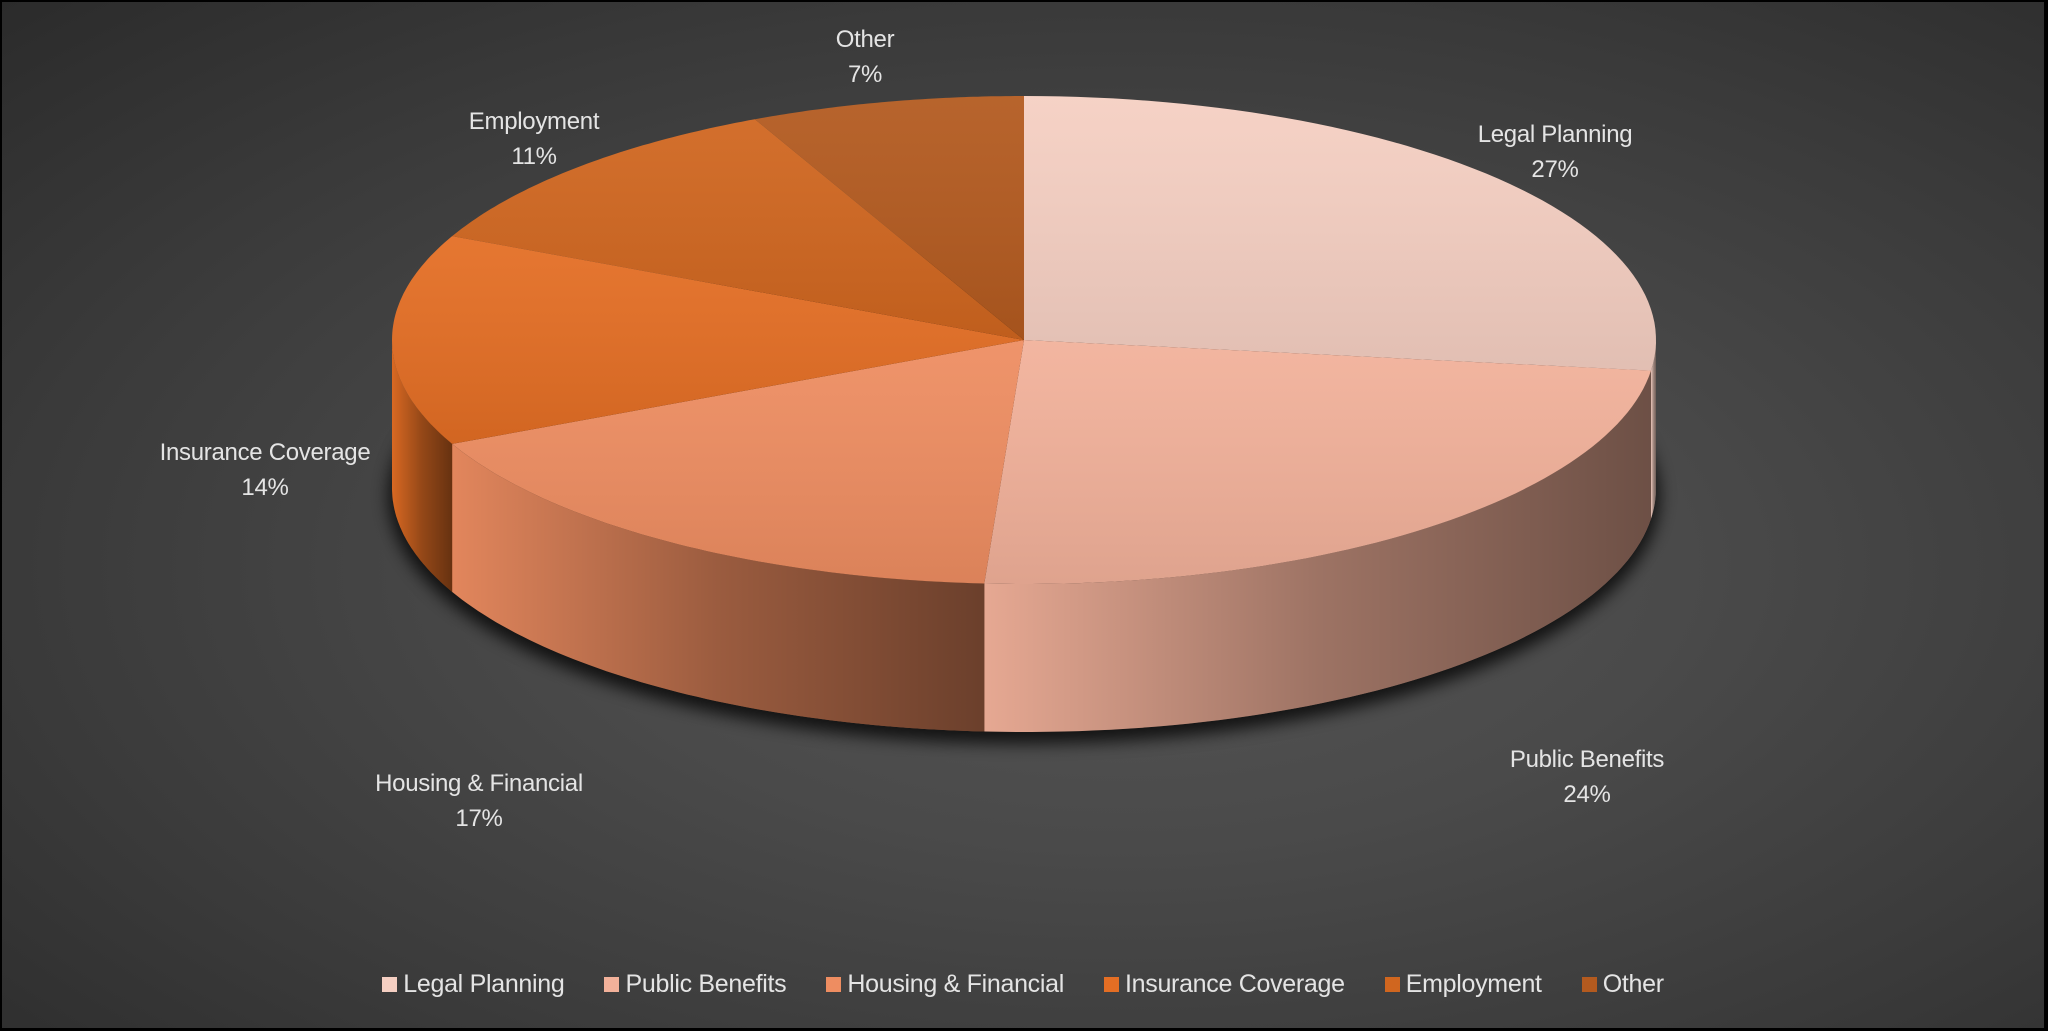  What do you see at coordinates (706, 984) in the screenshot?
I see `legend-label: Public Benefits` at bounding box center [706, 984].